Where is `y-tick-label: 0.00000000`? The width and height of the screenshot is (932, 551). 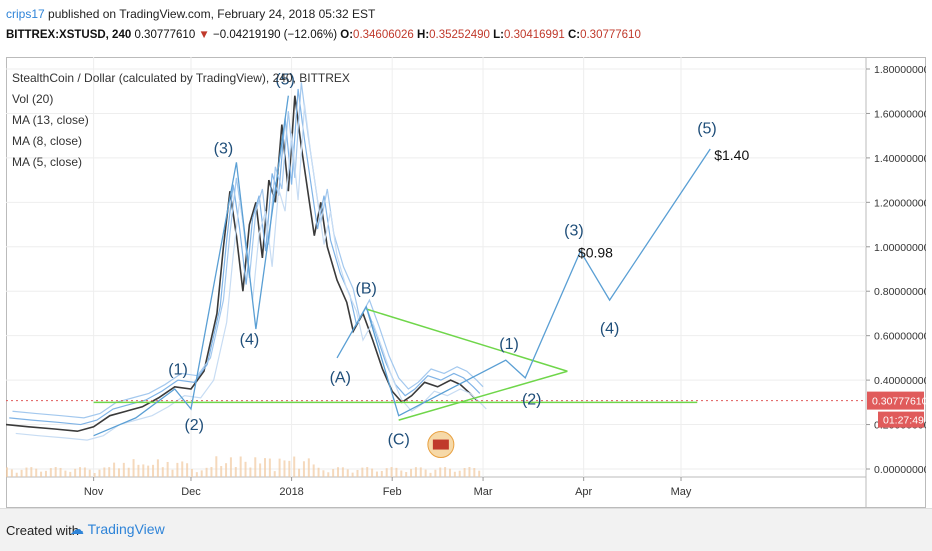 y-tick-label: 0.00000000 is located at coordinates (900, 470).